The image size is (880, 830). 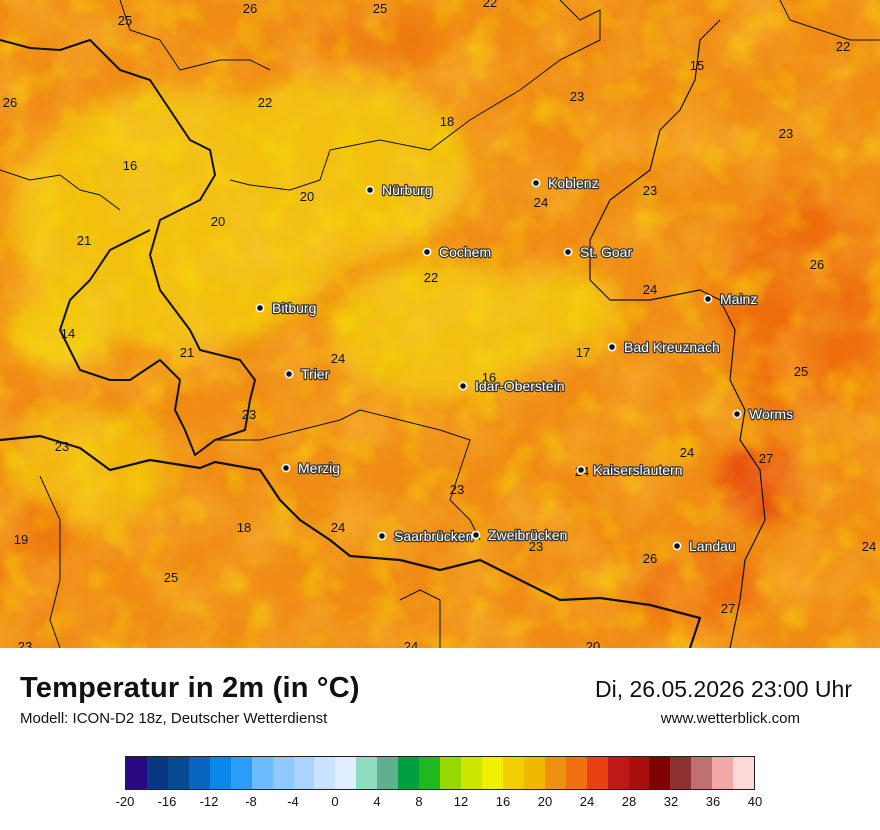 I want to click on temperature-value: 14, so click(x=68, y=333).